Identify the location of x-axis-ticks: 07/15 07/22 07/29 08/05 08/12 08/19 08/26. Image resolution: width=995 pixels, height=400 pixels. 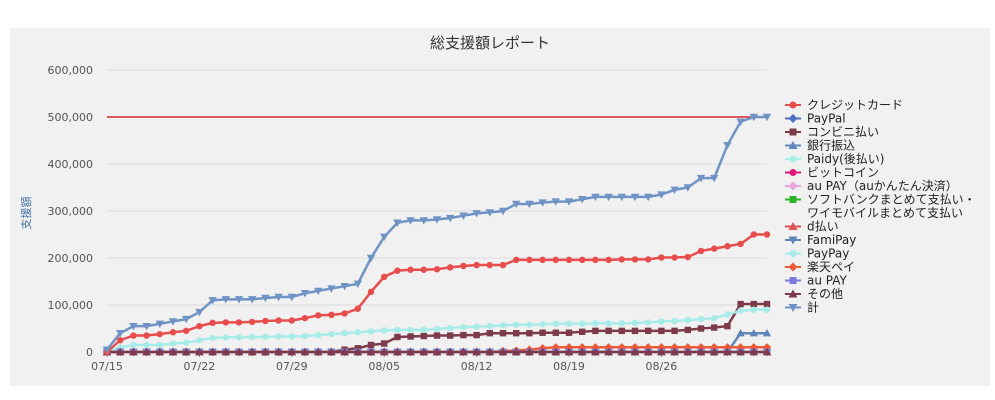
(384, 362).